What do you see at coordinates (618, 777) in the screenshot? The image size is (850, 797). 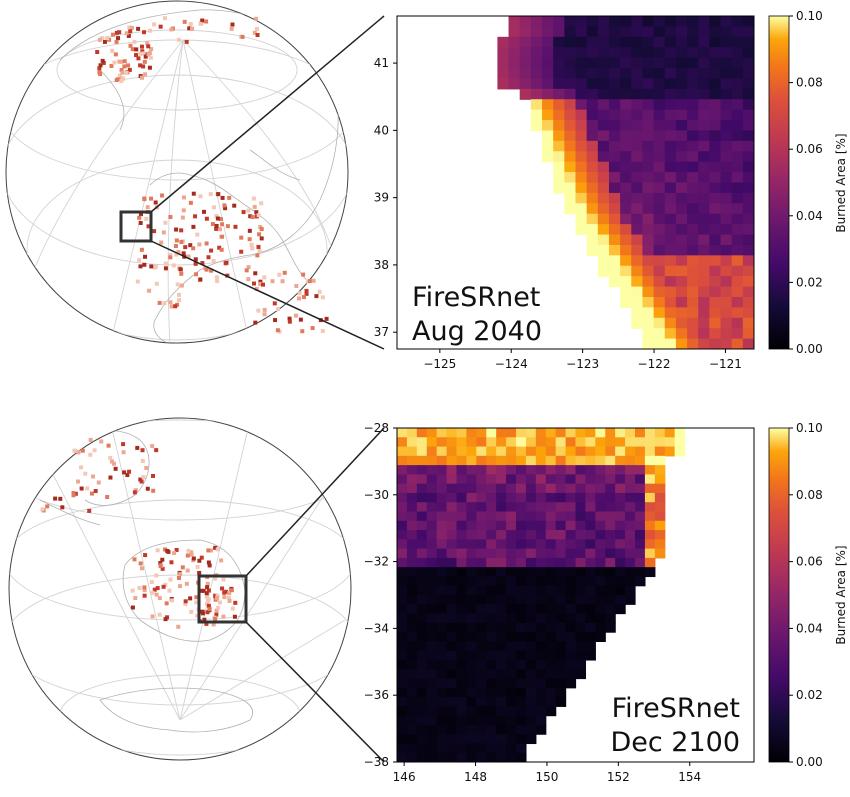 I see `x-tick-label: 152` at bounding box center [618, 777].